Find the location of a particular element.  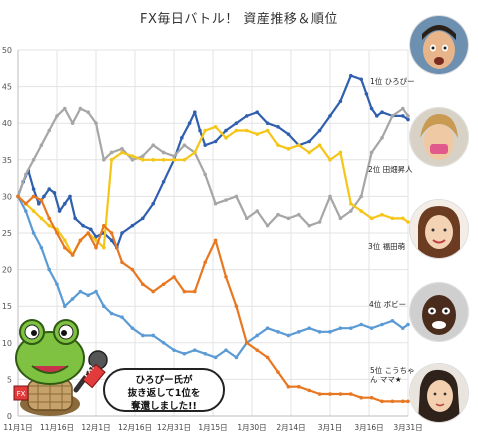

y-tick-label: 40 is located at coordinates (7, 123).